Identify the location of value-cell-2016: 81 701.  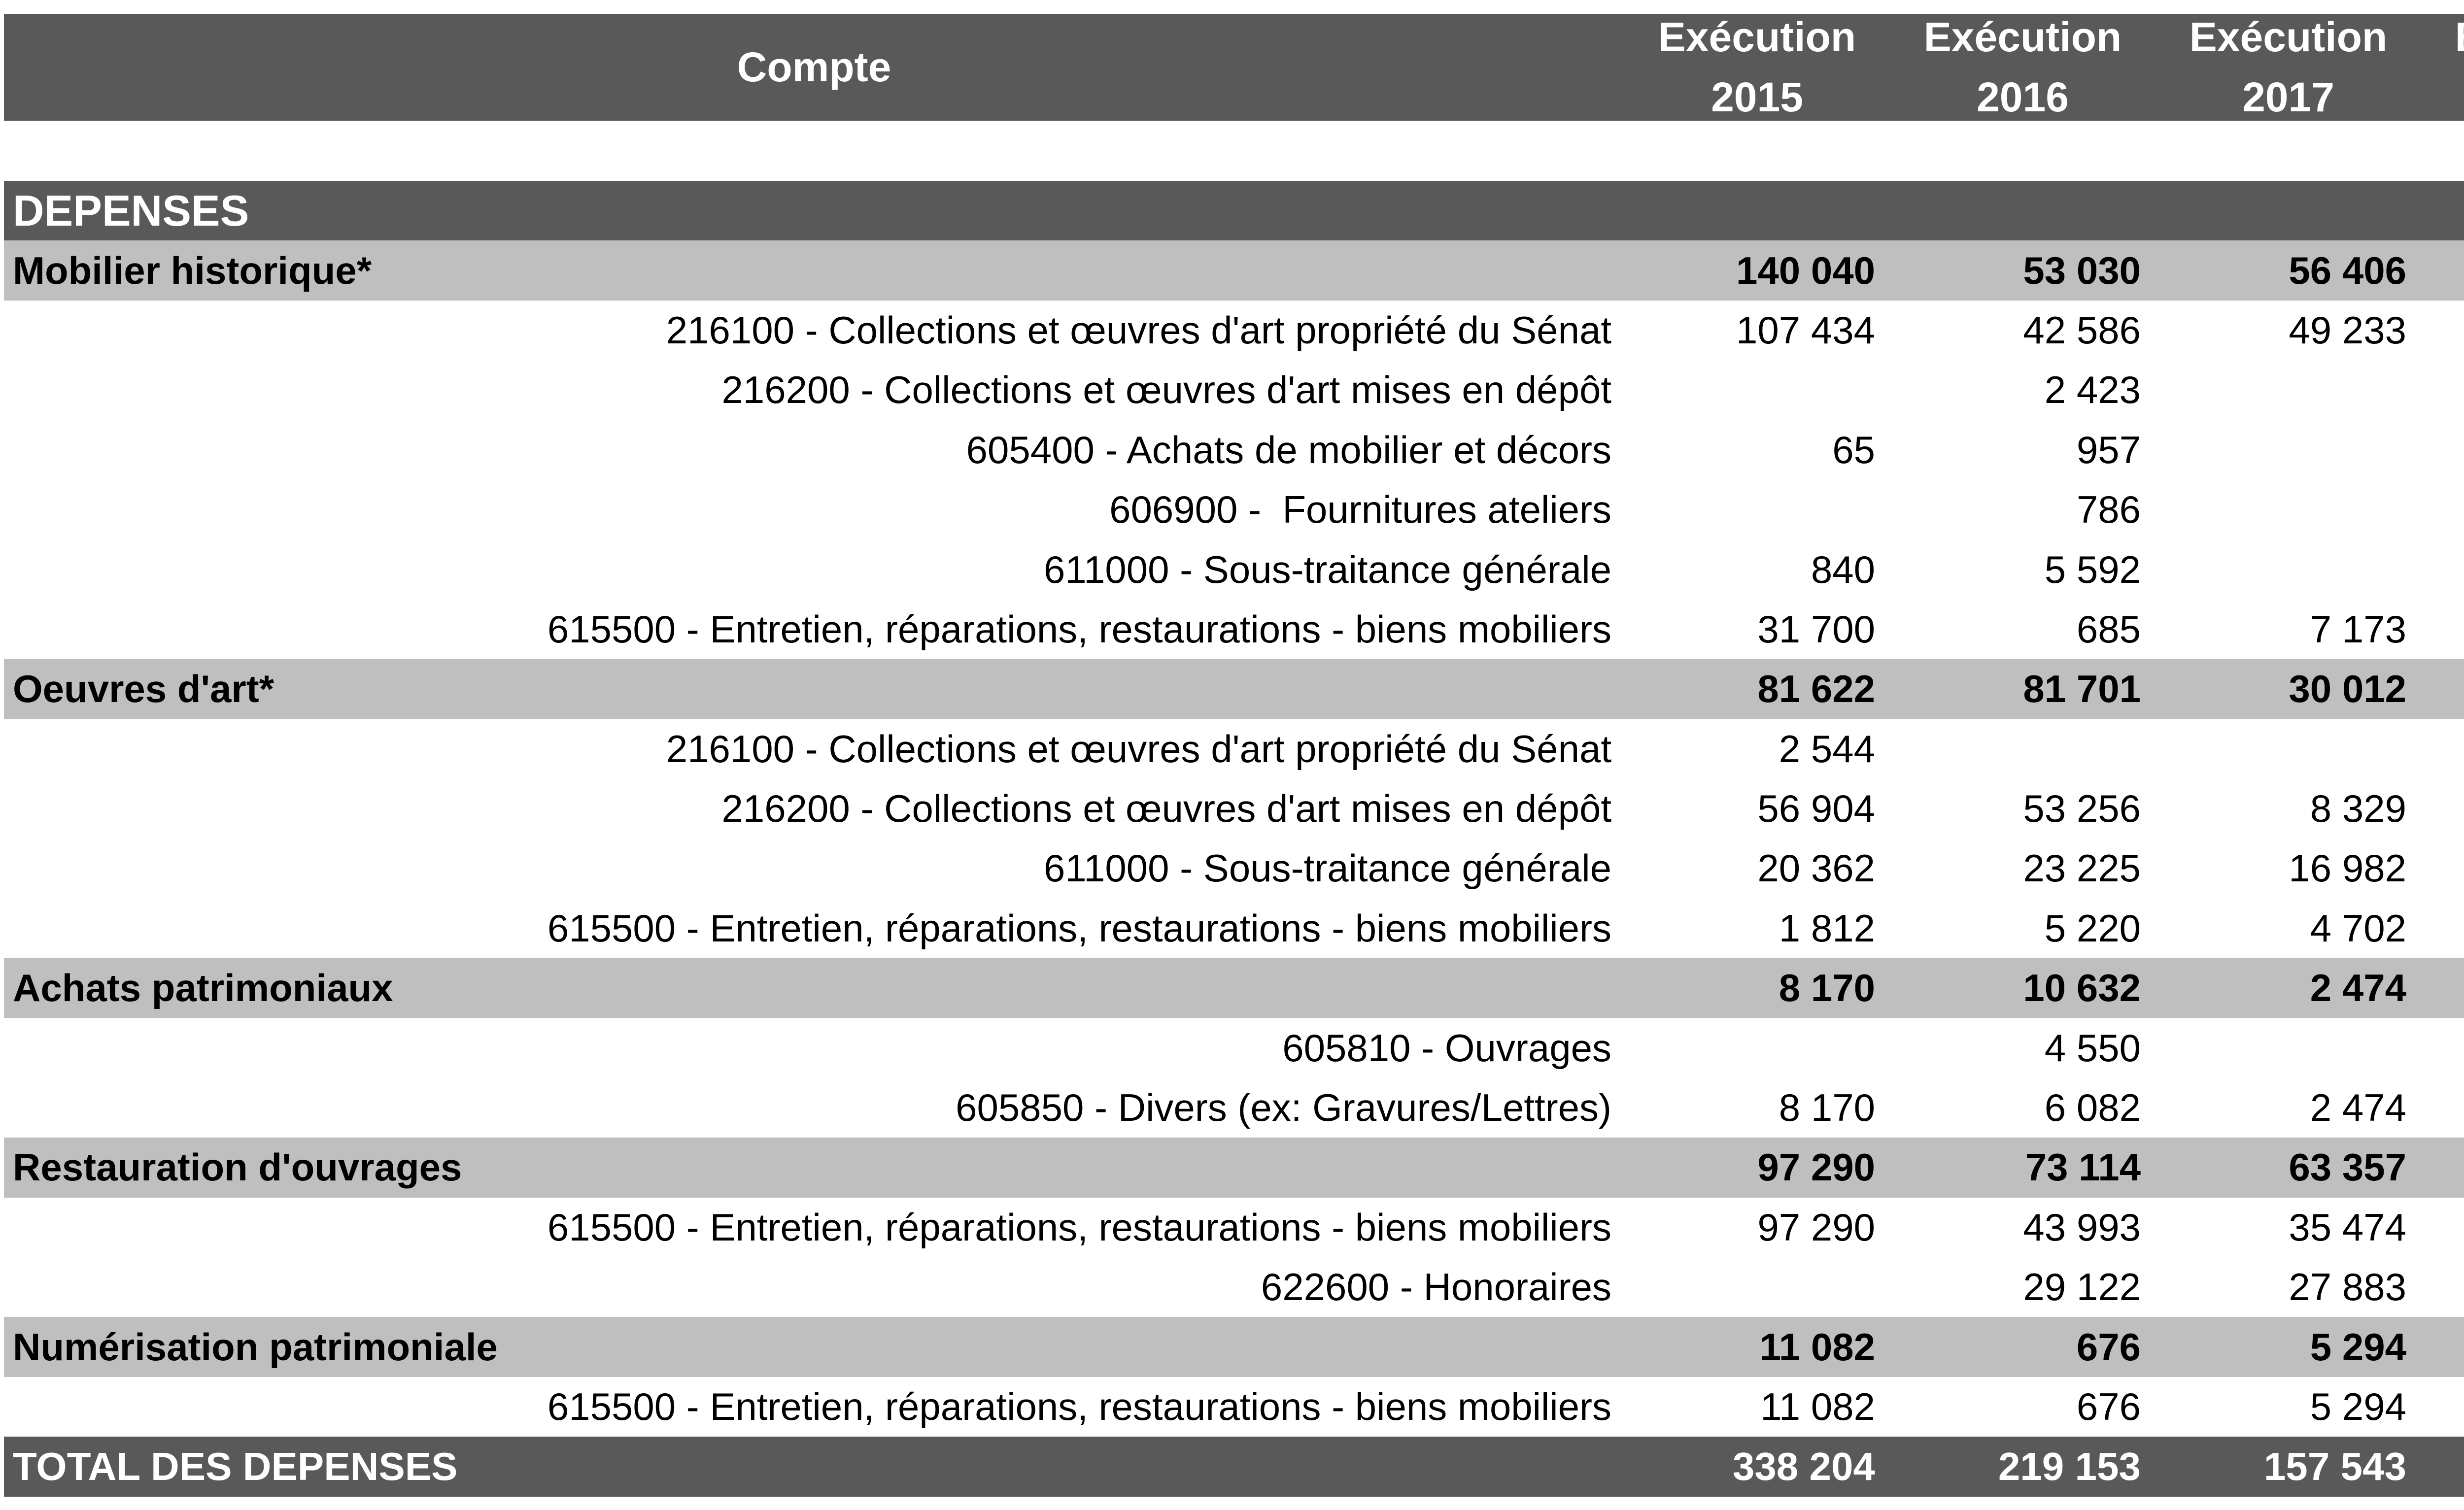
(2023, 689).